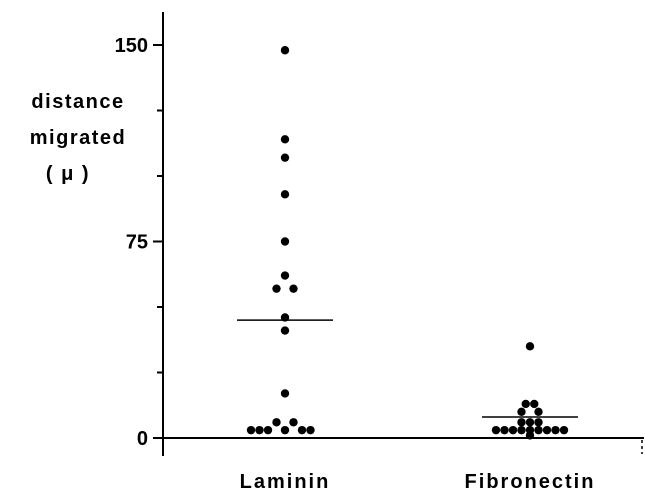  Describe the element at coordinates (418, 482) in the screenshot. I see `category-labels: Laminin Fibronectin` at that location.